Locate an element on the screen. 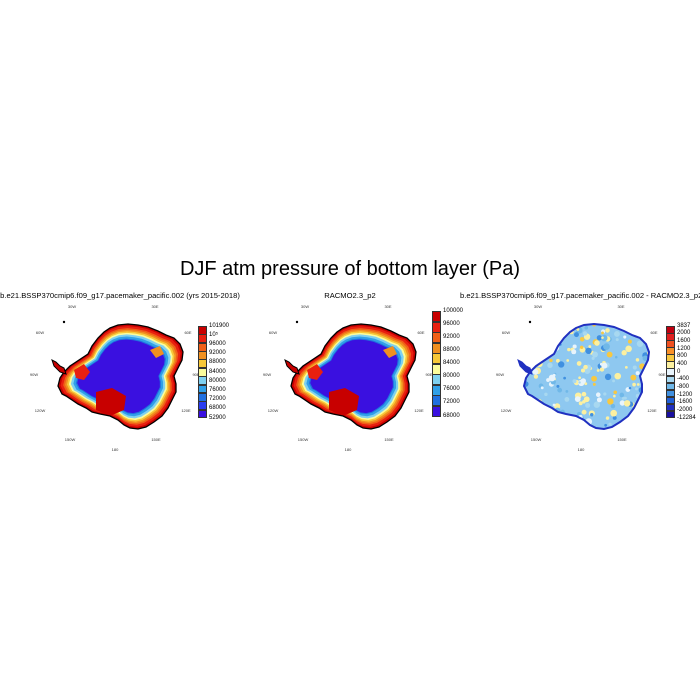 Image resolution: width=700 pixels, height=700 pixels. colorbar-label: 1600 is located at coordinates (684, 340).